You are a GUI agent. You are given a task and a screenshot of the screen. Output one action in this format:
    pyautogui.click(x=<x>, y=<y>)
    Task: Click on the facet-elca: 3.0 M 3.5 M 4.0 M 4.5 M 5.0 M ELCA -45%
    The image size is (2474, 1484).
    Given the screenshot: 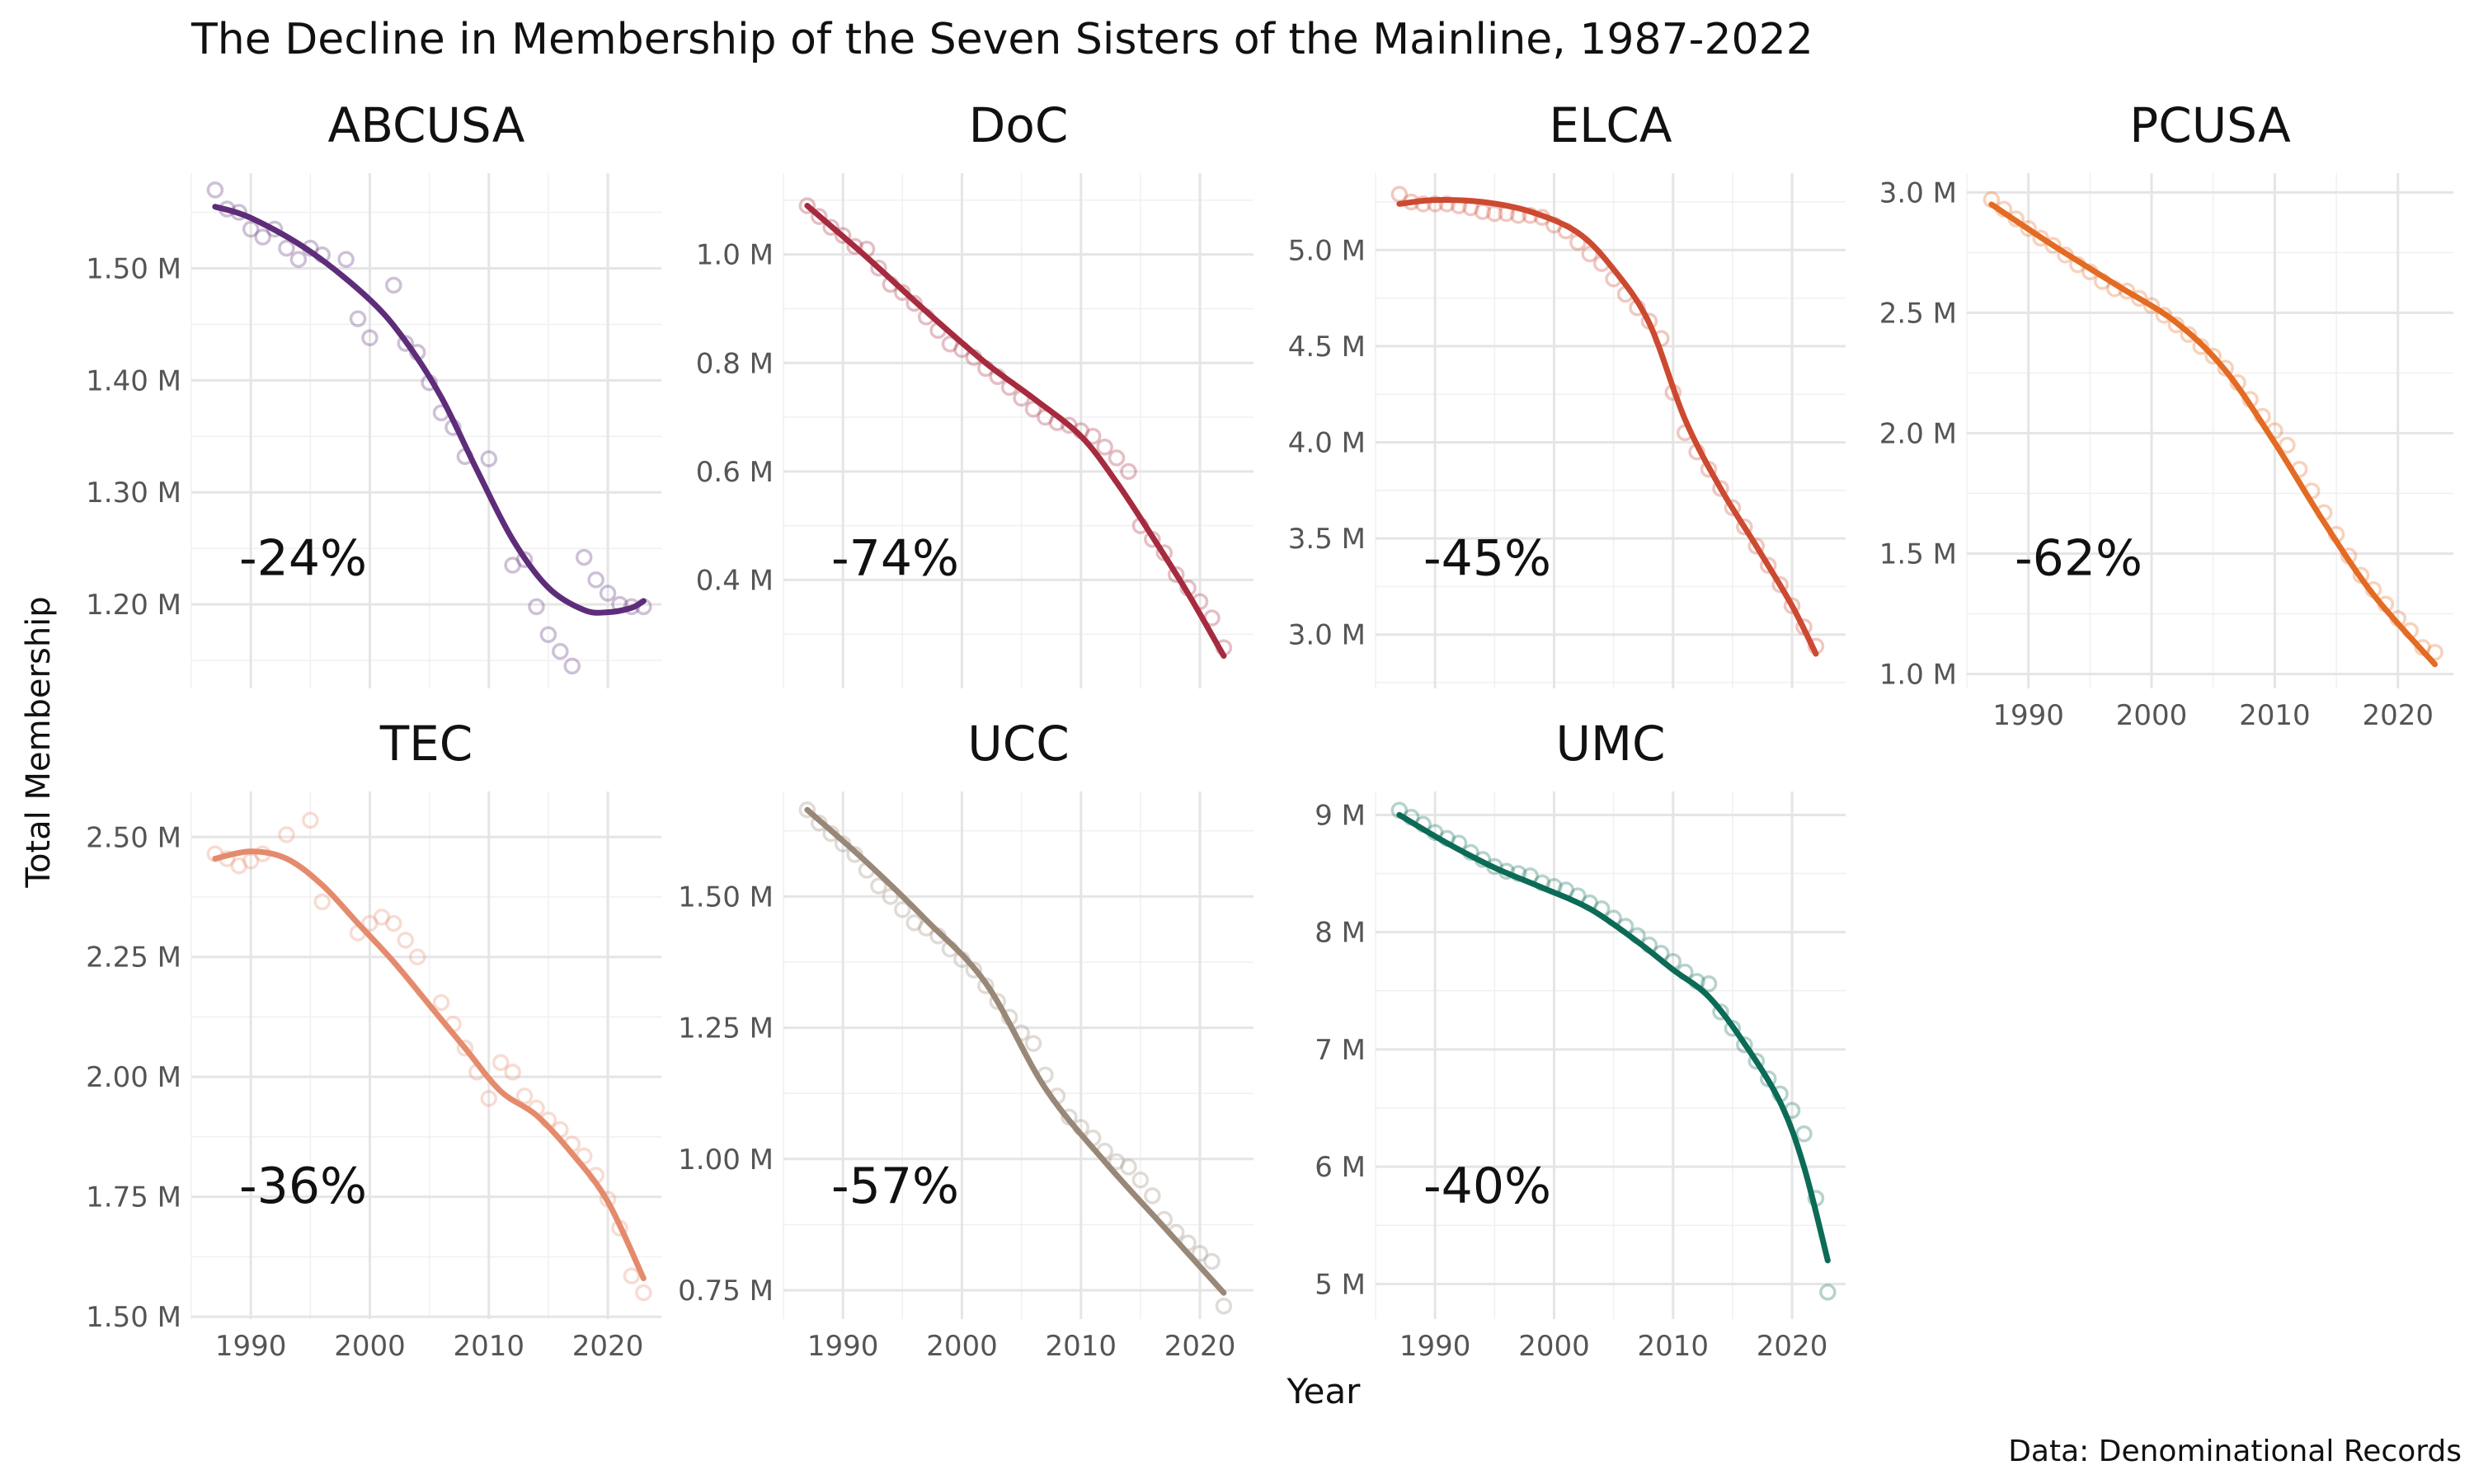 What is the action you would take?
    pyautogui.click(x=1567, y=392)
    